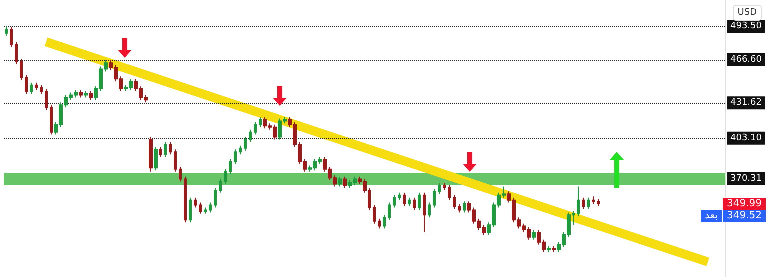 The image size is (768, 277). What do you see at coordinates (746, 59) in the screenshot?
I see `y-tick-label: 466.60` at bounding box center [746, 59].